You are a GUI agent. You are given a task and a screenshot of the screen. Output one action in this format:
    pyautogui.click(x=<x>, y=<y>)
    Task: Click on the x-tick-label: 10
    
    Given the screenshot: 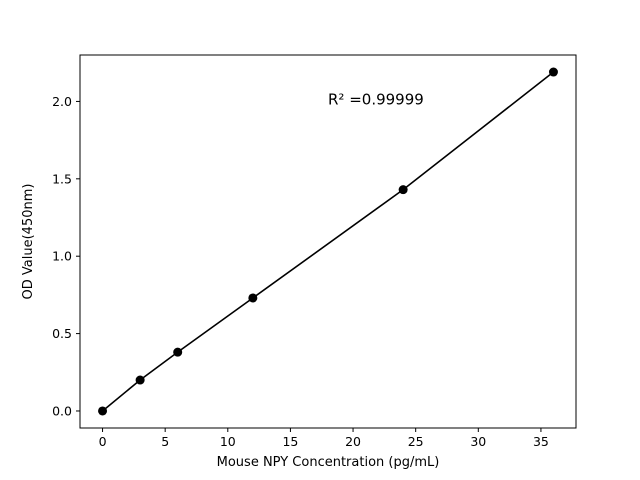 What is the action you would take?
    pyautogui.click(x=228, y=441)
    